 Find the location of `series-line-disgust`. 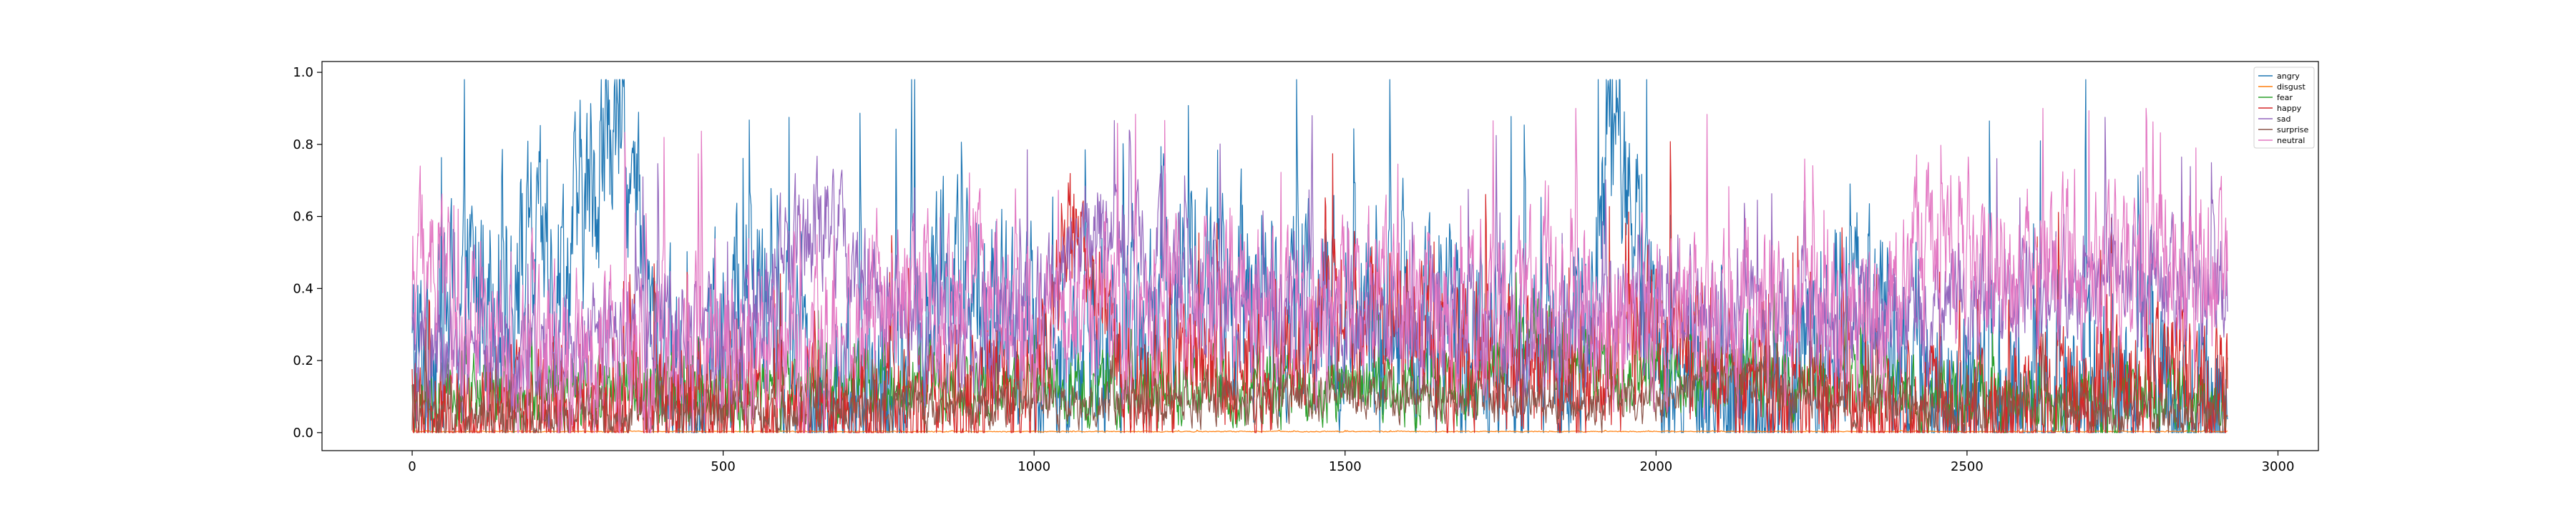

series-line-disgust is located at coordinates (1319, 431).